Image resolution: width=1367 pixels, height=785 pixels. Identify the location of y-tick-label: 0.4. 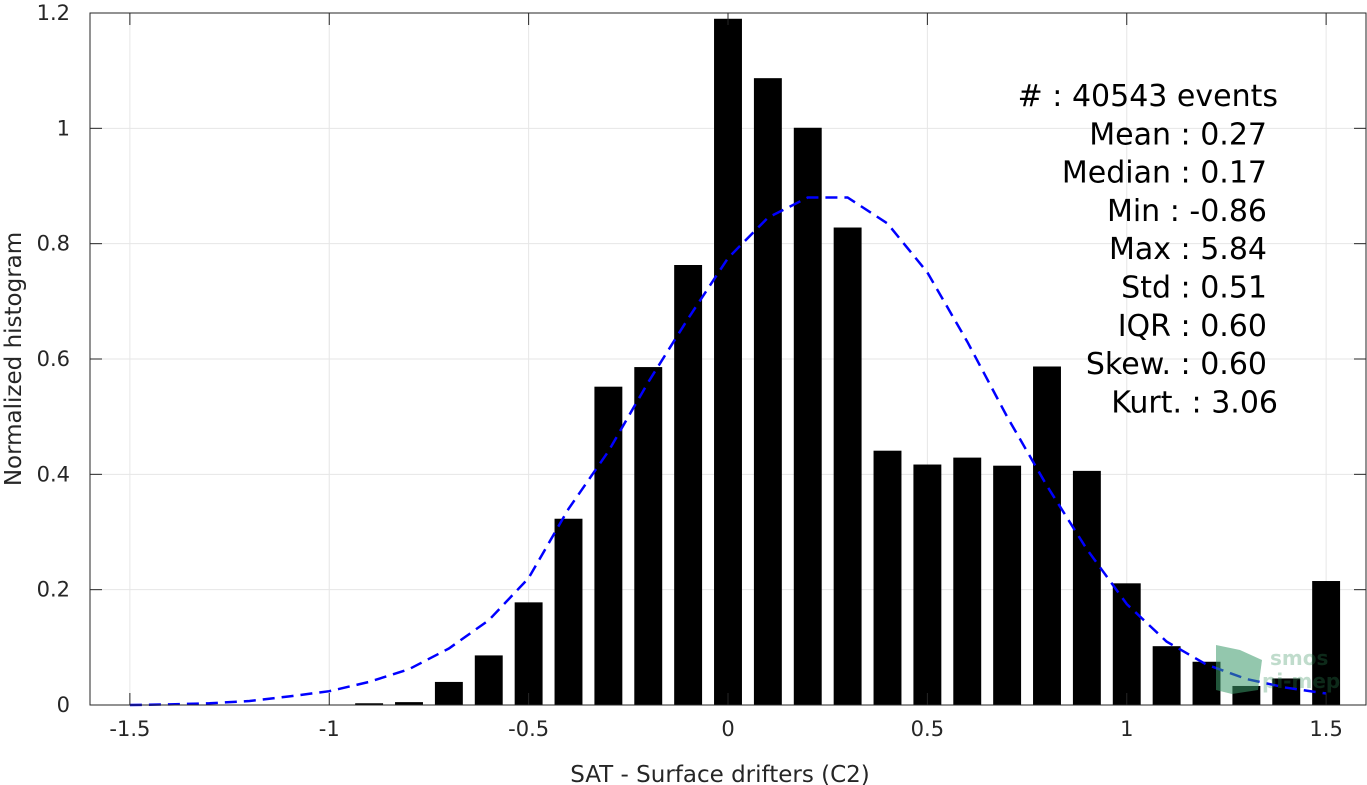
(53, 474).